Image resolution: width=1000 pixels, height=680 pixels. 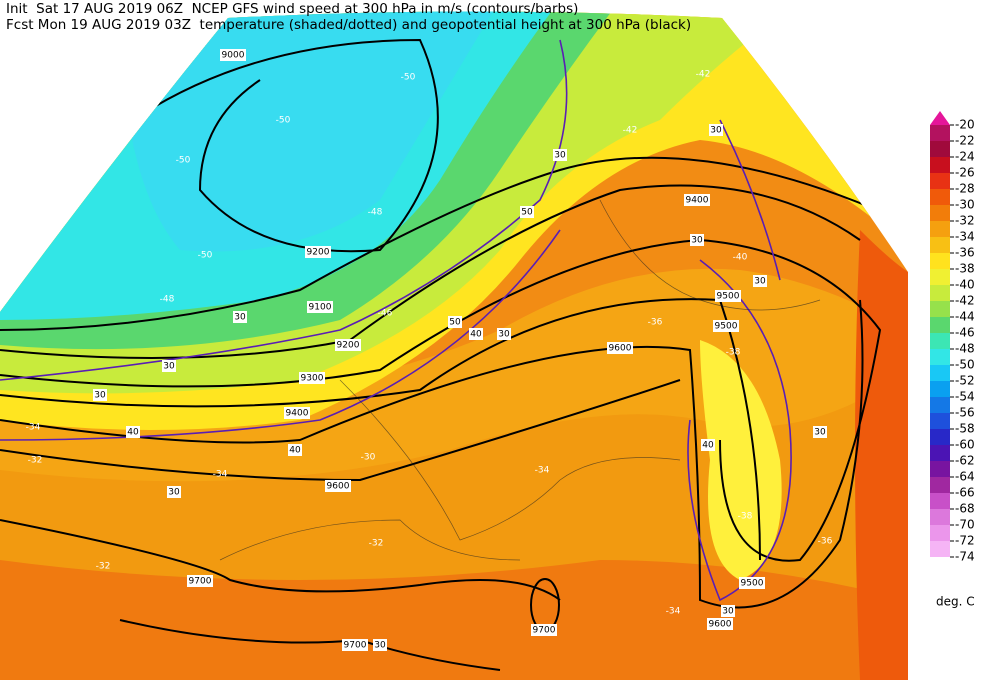 What do you see at coordinates (965, 269) in the screenshot?
I see `colorbar-label: -38` at bounding box center [965, 269].